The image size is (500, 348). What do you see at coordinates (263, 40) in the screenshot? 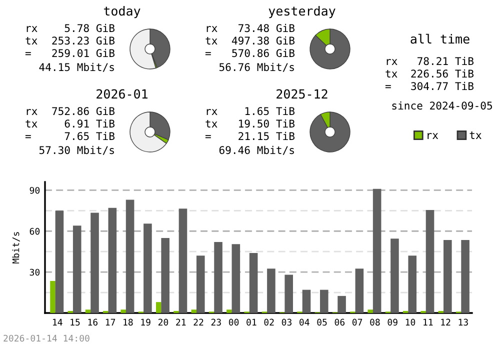
I see `text: 497.38 GiB` at bounding box center [263, 40].